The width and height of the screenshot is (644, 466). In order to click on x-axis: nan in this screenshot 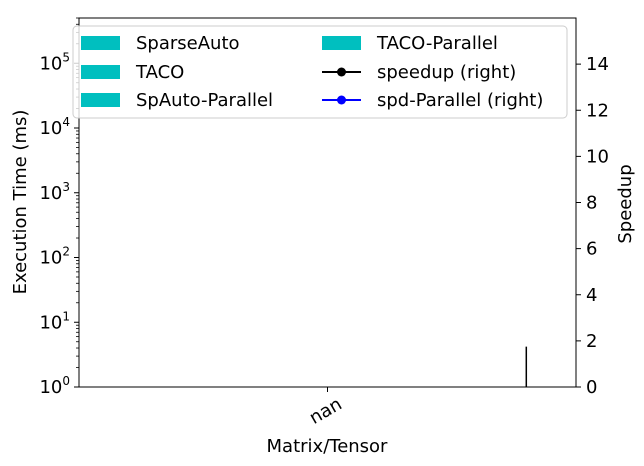, I will do `click(326, 408)`.